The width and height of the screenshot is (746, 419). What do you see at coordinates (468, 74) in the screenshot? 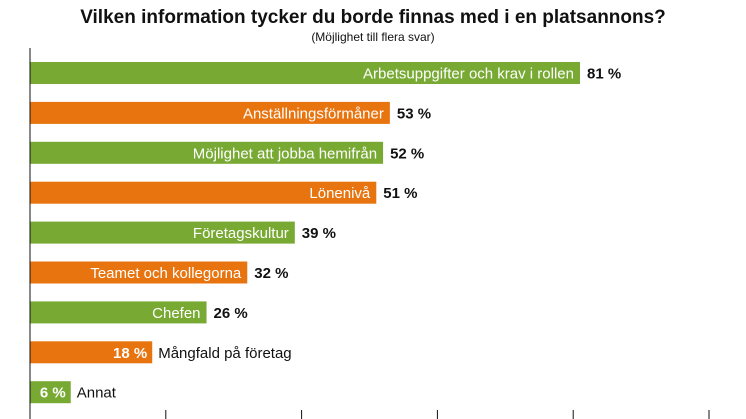
I see `bar-category-label: Arbetsuppgifter och krav i rollen` at bounding box center [468, 74].